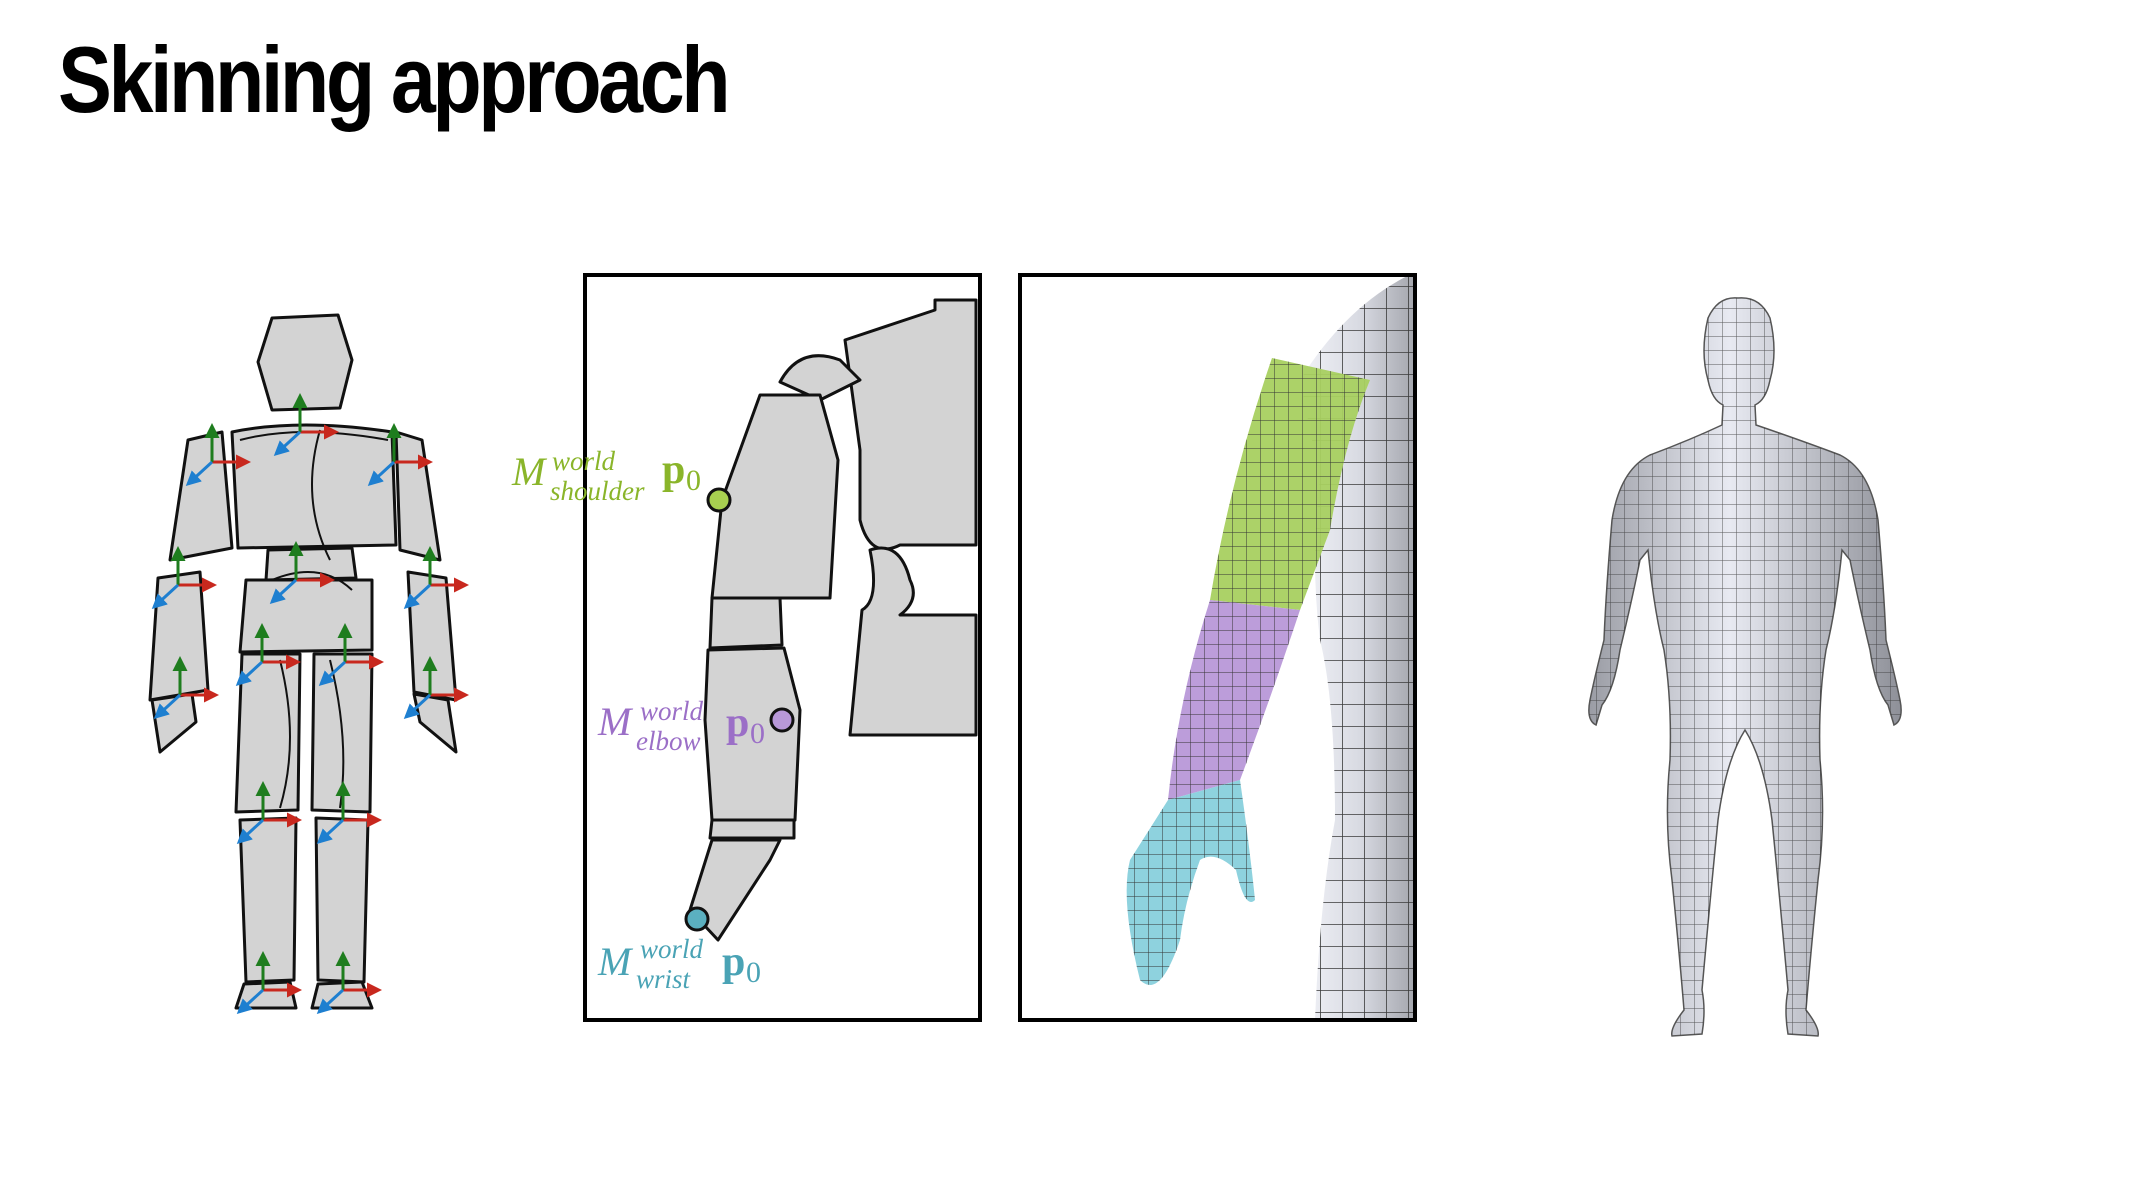  I want to click on wrist-label: M world wrist p 0, so click(679, 964).